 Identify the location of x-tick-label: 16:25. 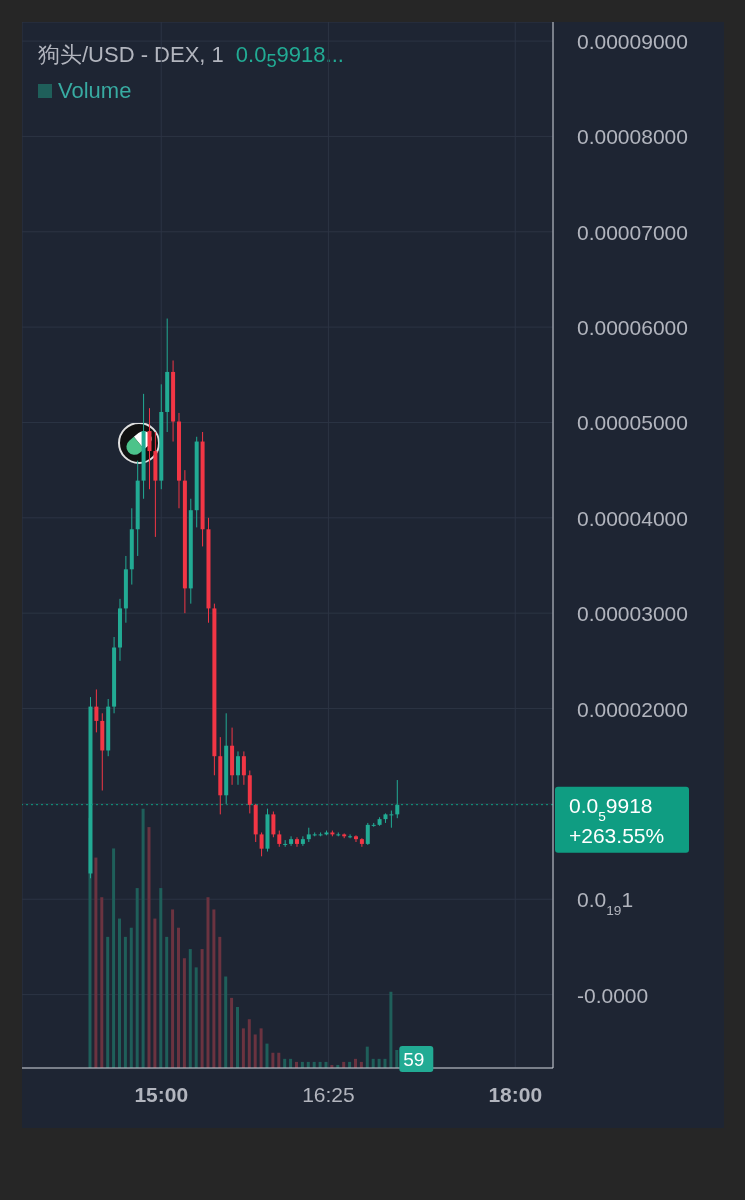
(328, 1094).